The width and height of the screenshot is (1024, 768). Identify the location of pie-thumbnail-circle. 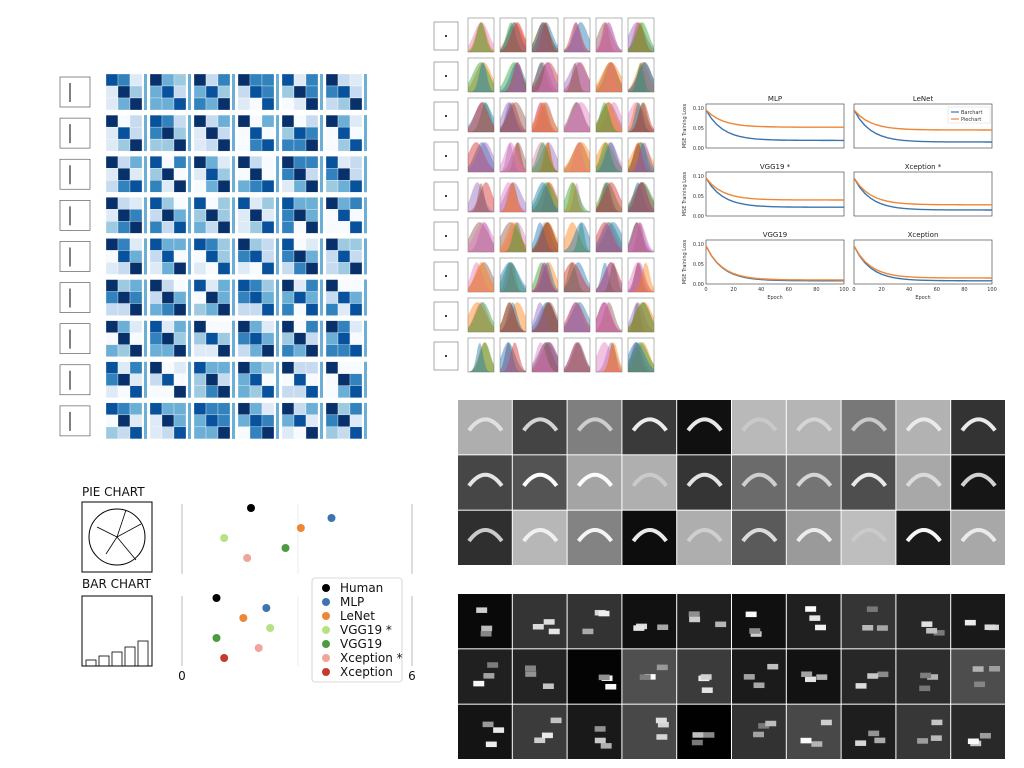
(117, 537).